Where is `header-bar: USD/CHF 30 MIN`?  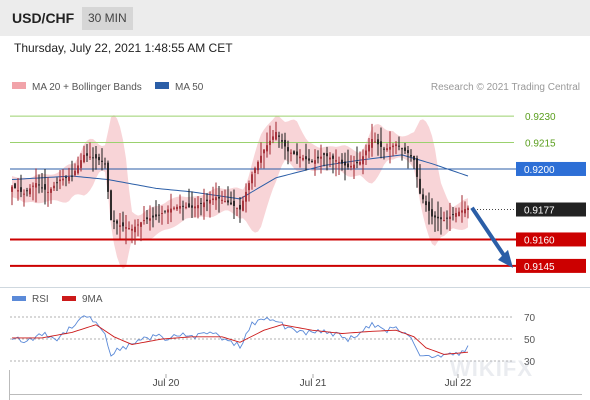
header-bar: USD/CHF 30 MIN is located at coordinates (295, 18).